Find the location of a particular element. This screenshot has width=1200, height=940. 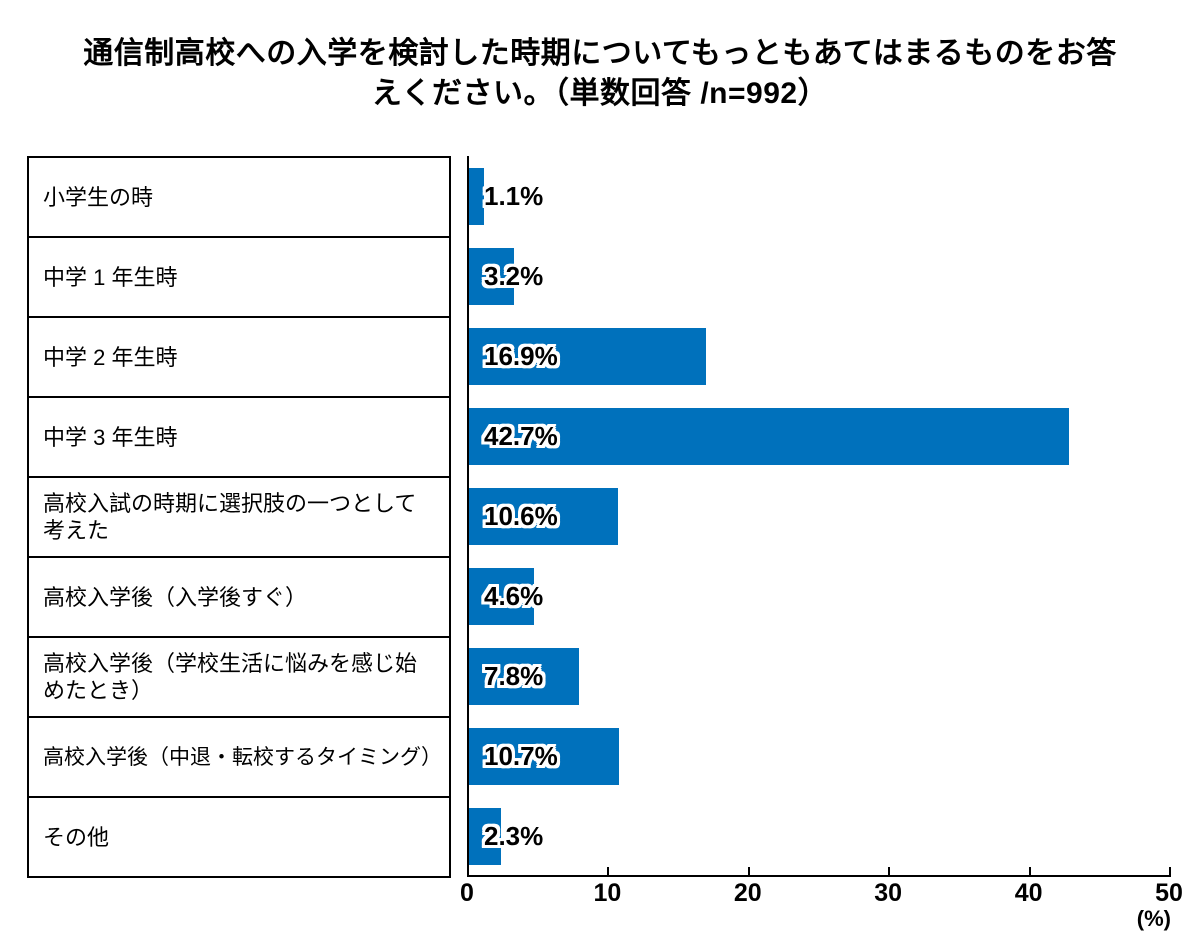

bar-value-label: 1.1% is located at coordinates (514, 195).